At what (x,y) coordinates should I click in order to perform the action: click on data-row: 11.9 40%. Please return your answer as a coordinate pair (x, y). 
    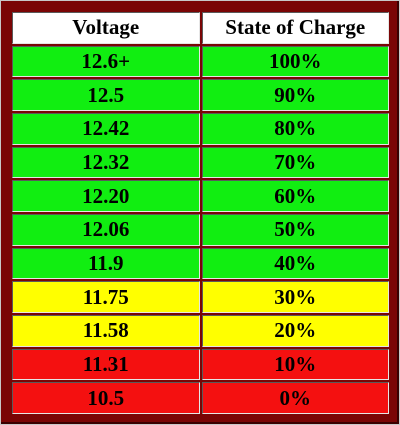
    Looking at the image, I should click on (200, 263).